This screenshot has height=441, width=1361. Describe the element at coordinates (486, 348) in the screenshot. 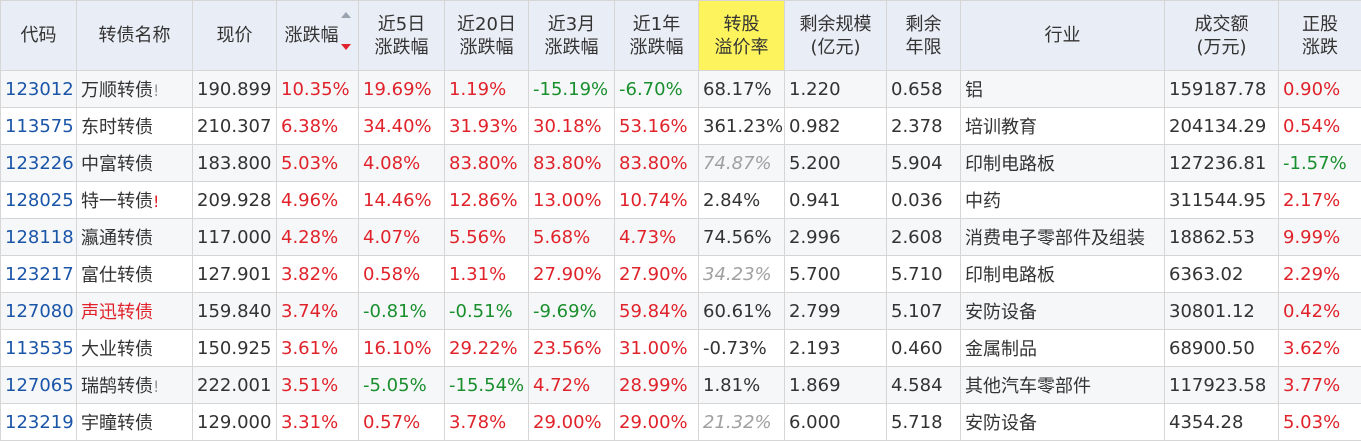

I see `change-20d-cell: 29.22%` at that location.